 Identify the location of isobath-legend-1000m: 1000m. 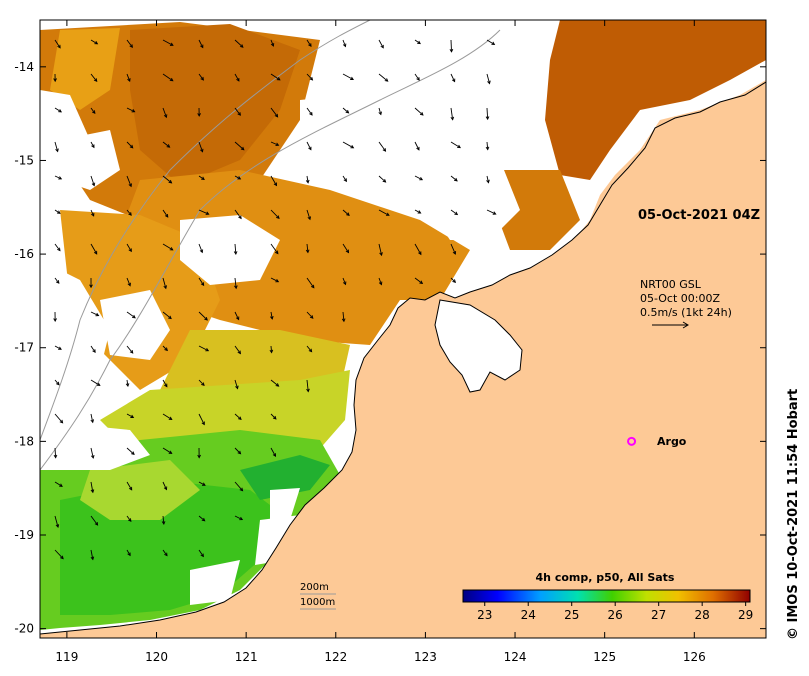
(317, 602).